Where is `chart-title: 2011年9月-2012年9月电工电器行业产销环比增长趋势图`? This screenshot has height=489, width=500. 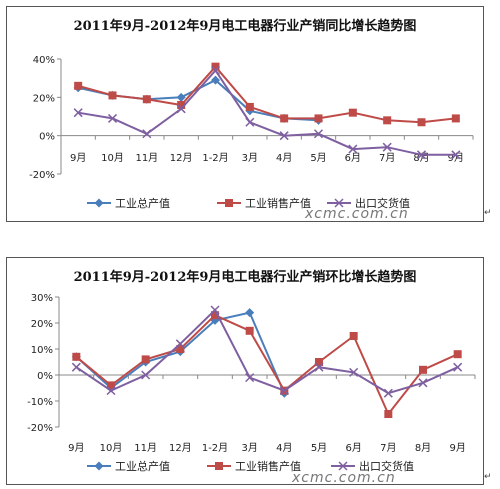 chart-title: 2011年9月-2012年9月电工电器行业产销环比增长趋势图 is located at coordinates (245, 277).